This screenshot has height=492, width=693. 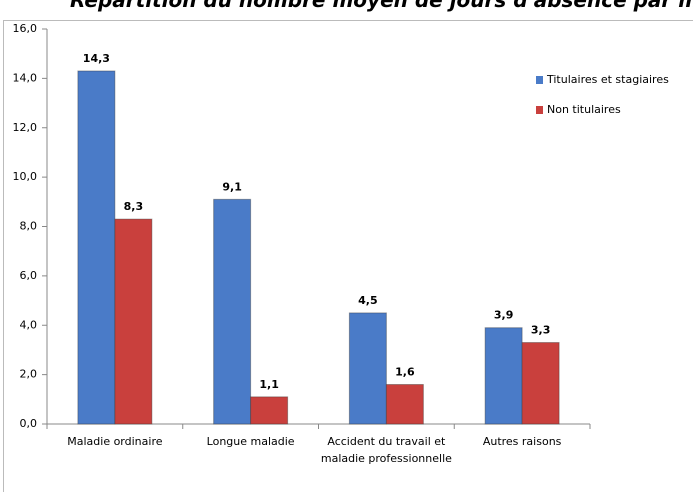 What do you see at coordinates (232, 186) in the screenshot?
I see `data-label: 9,1` at bounding box center [232, 186].